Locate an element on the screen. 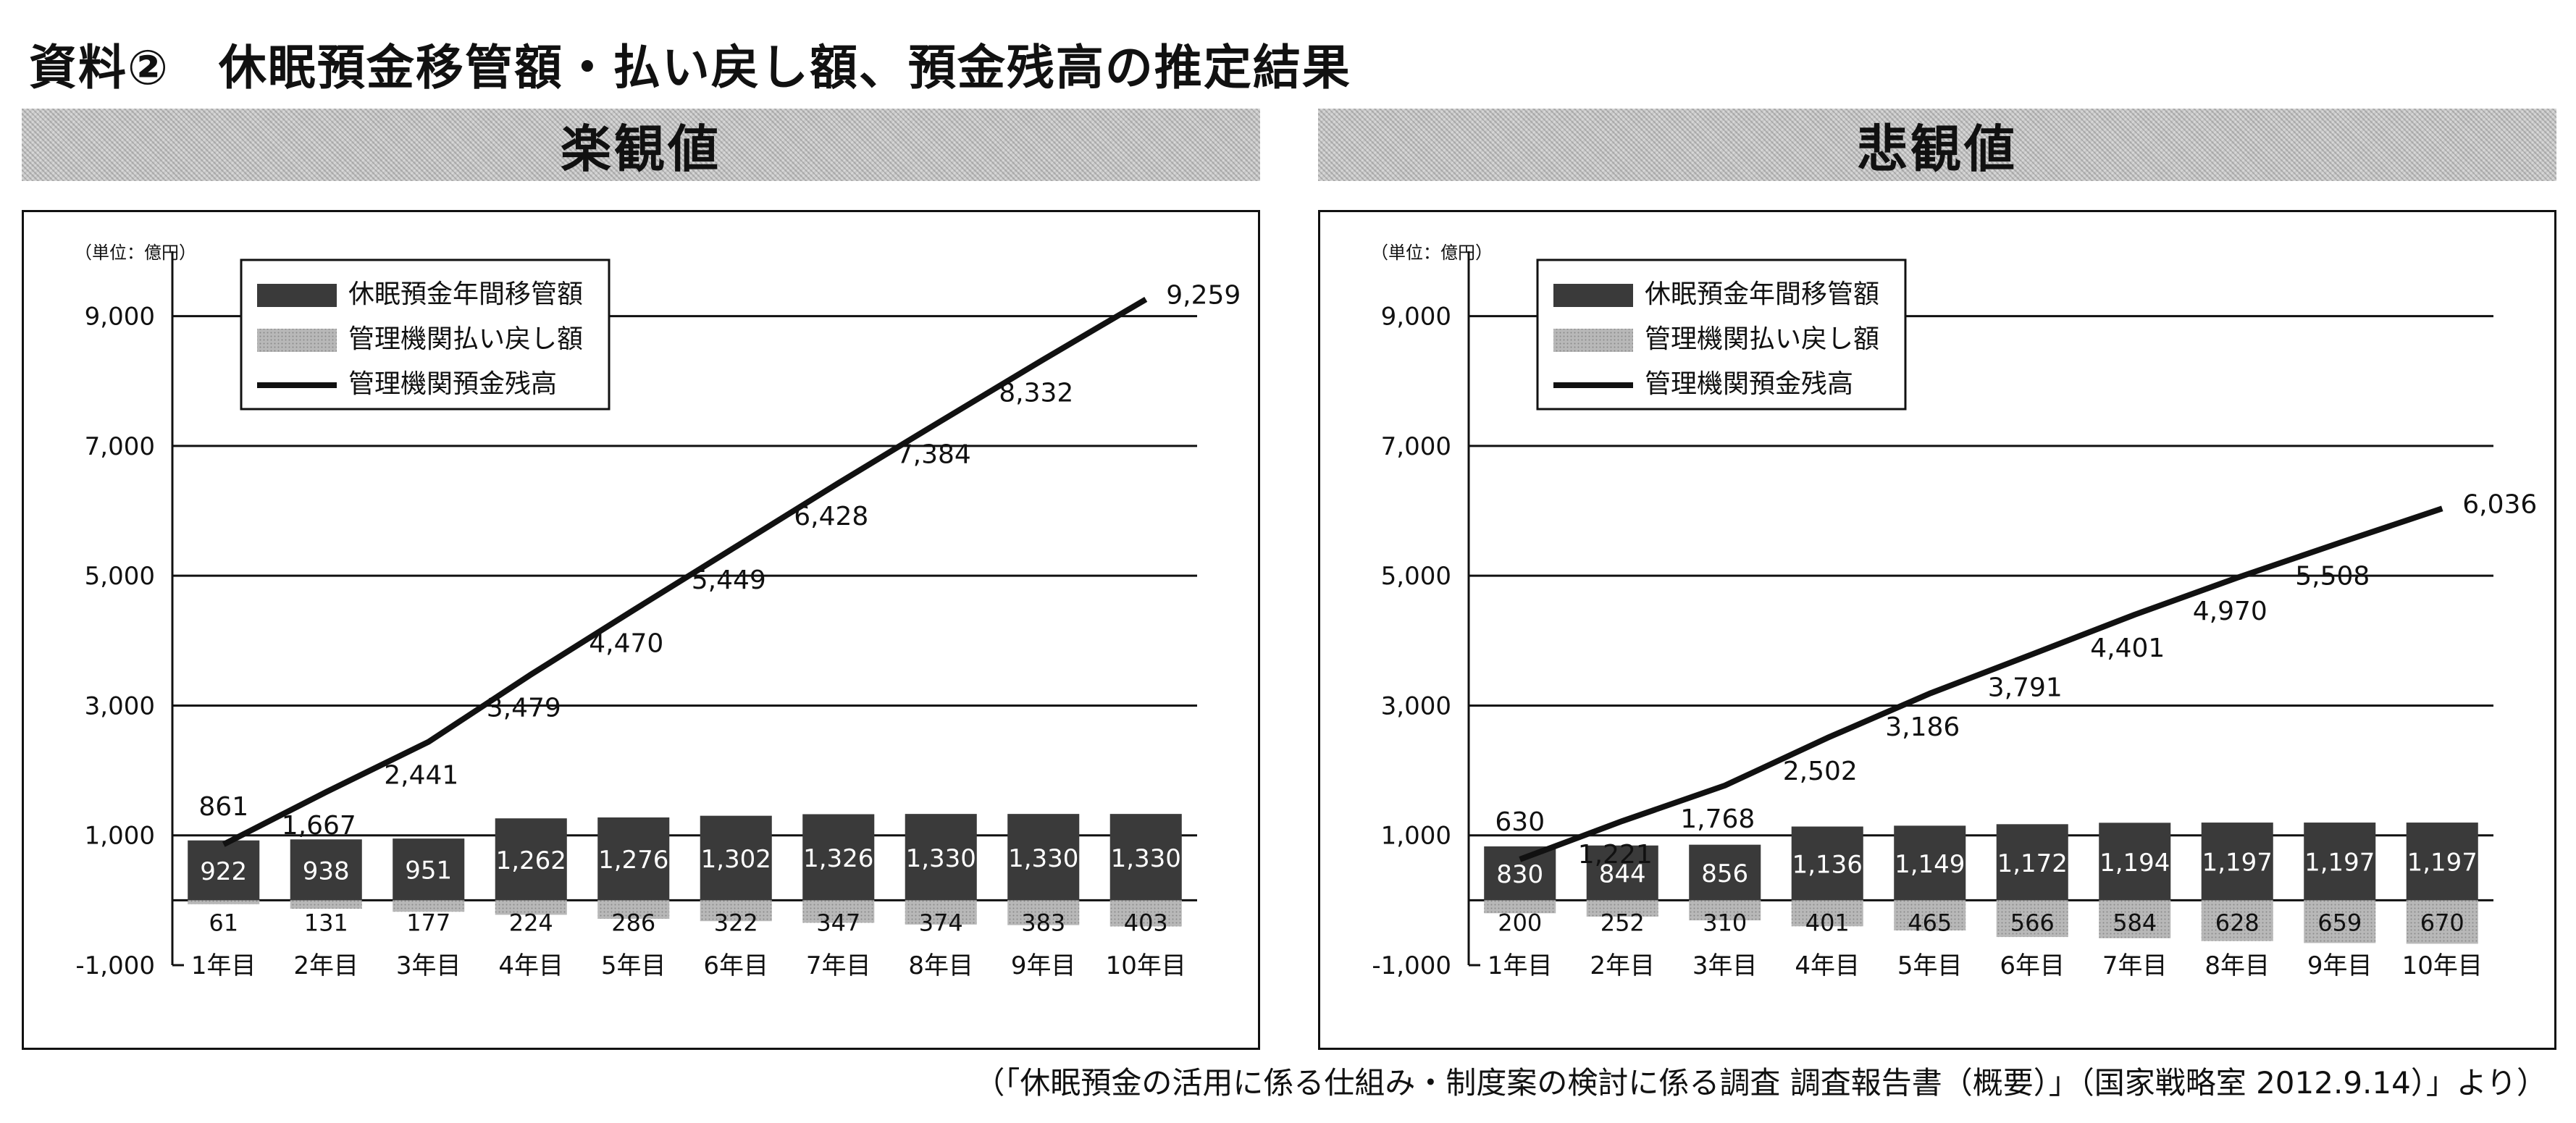 This screenshot has width=2576, height=1123. balance-point-label: 4,970 is located at coordinates (2230, 611).